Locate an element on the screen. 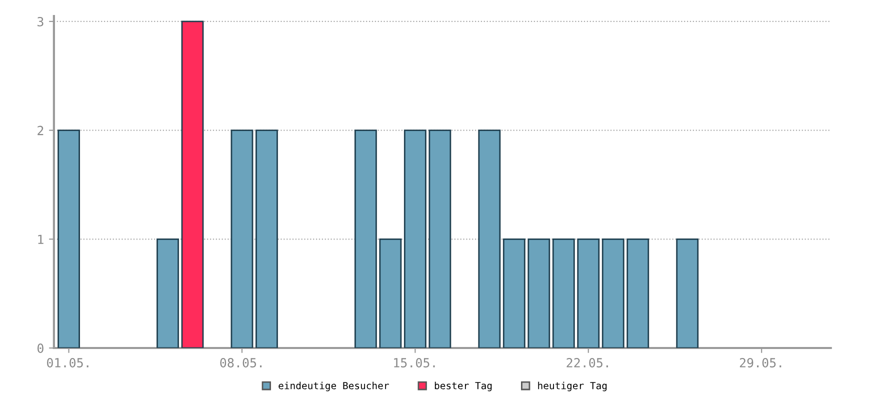  x-tick-label: 08.05. is located at coordinates (241, 363).